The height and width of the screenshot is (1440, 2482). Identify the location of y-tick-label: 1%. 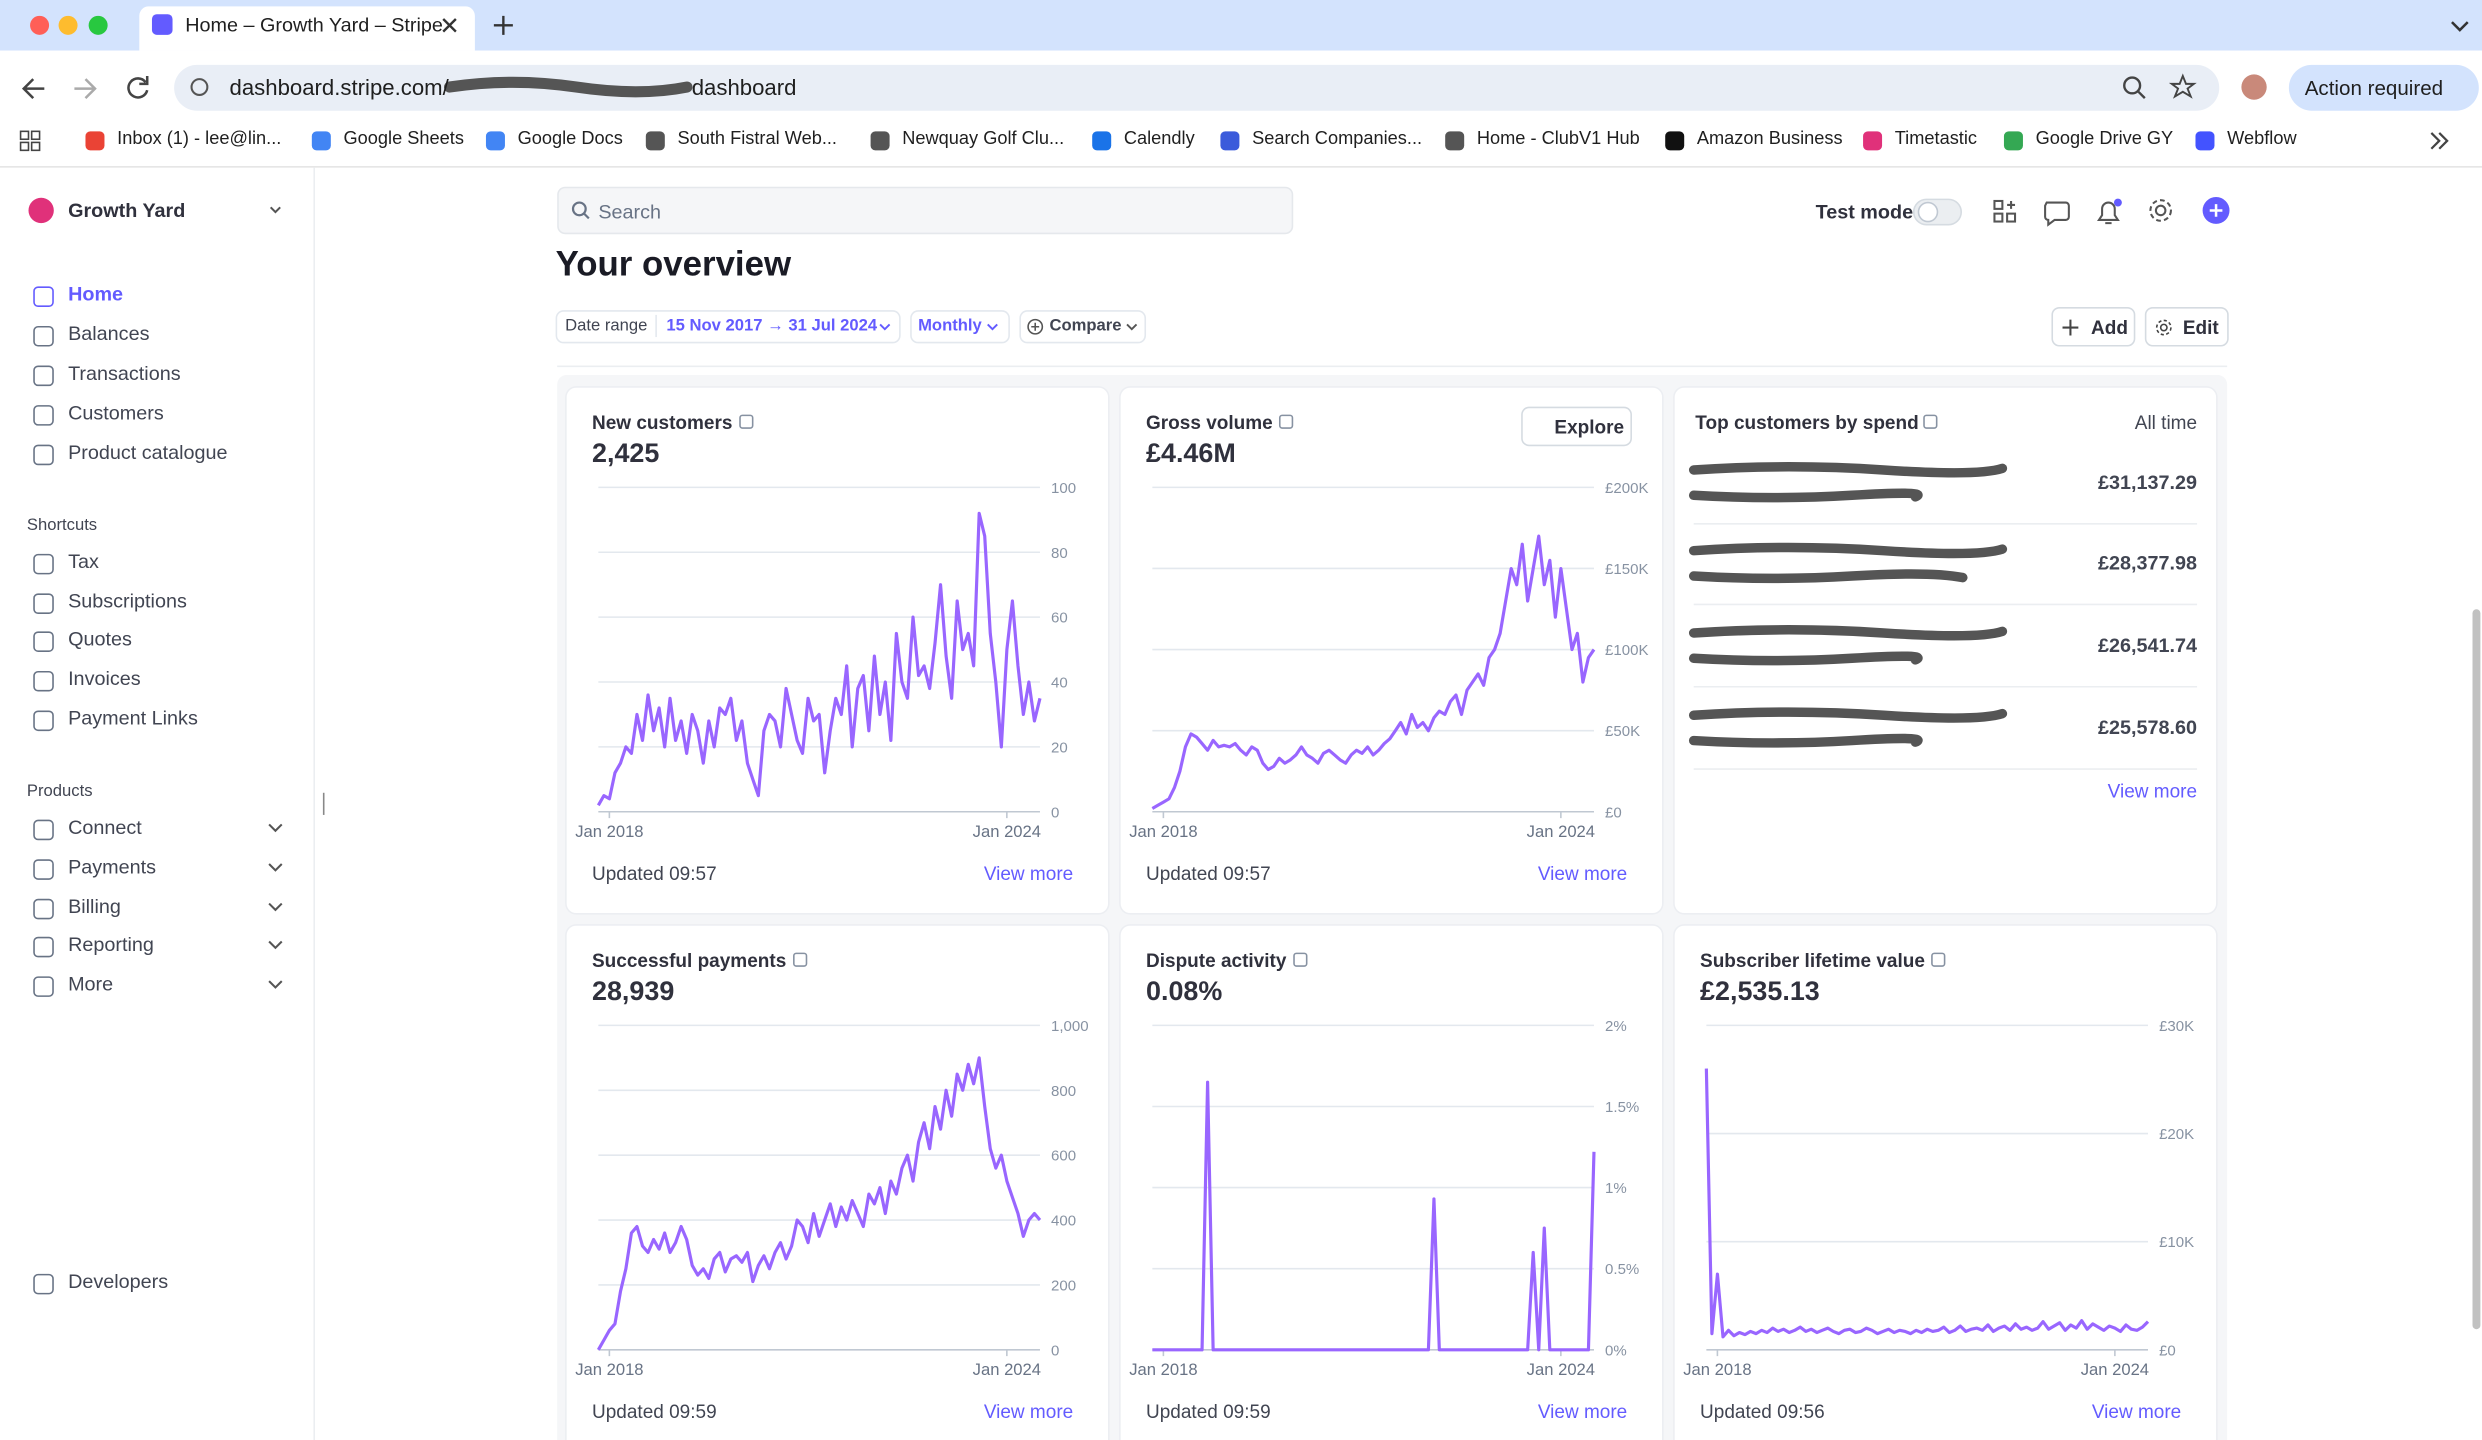
(1616, 1188).